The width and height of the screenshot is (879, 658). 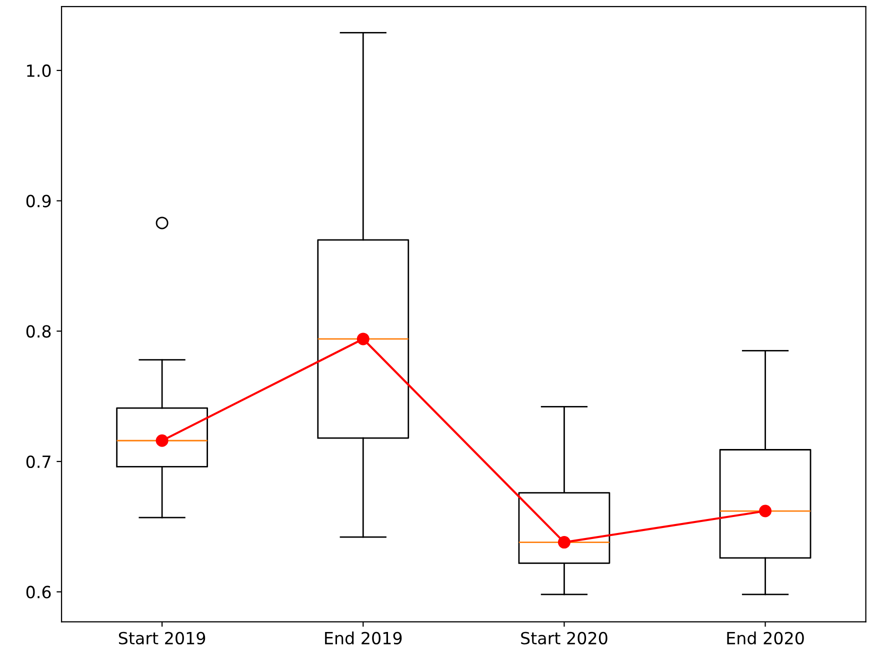 What do you see at coordinates (363, 638) in the screenshot?
I see `x-tick-label: End 2019` at bounding box center [363, 638].